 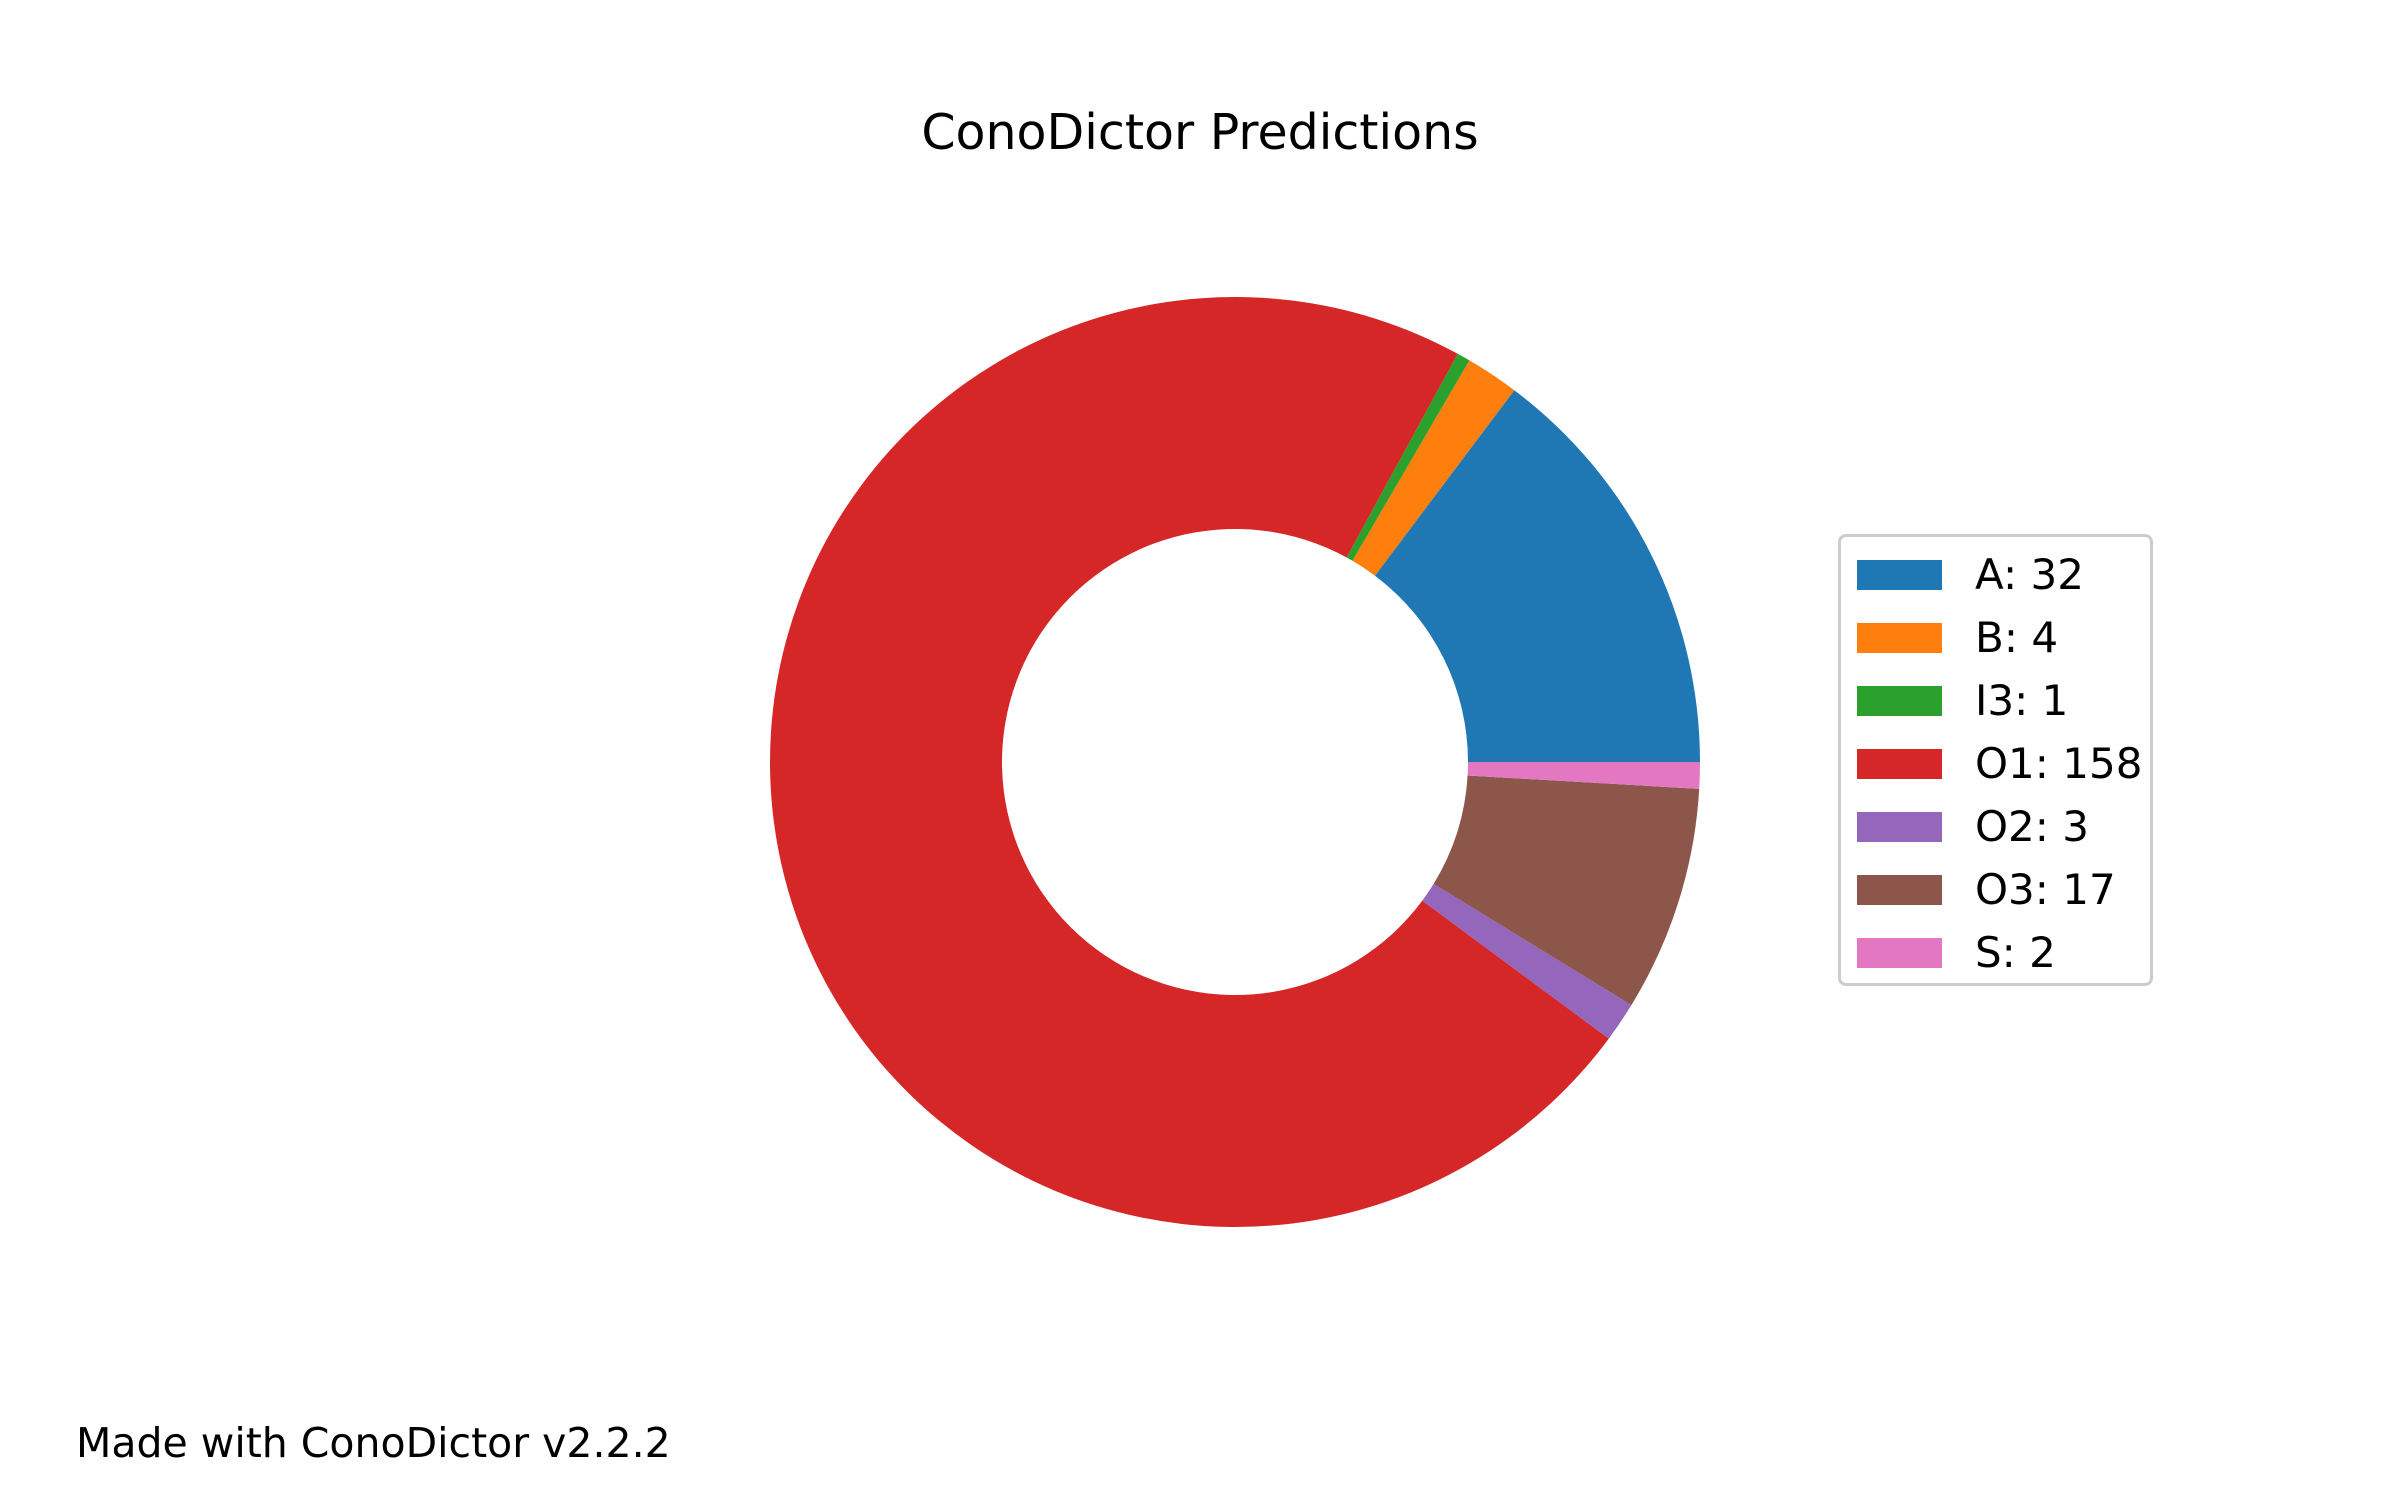 I want to click on legend-label: S: 2, so click(x=2015, y=952).